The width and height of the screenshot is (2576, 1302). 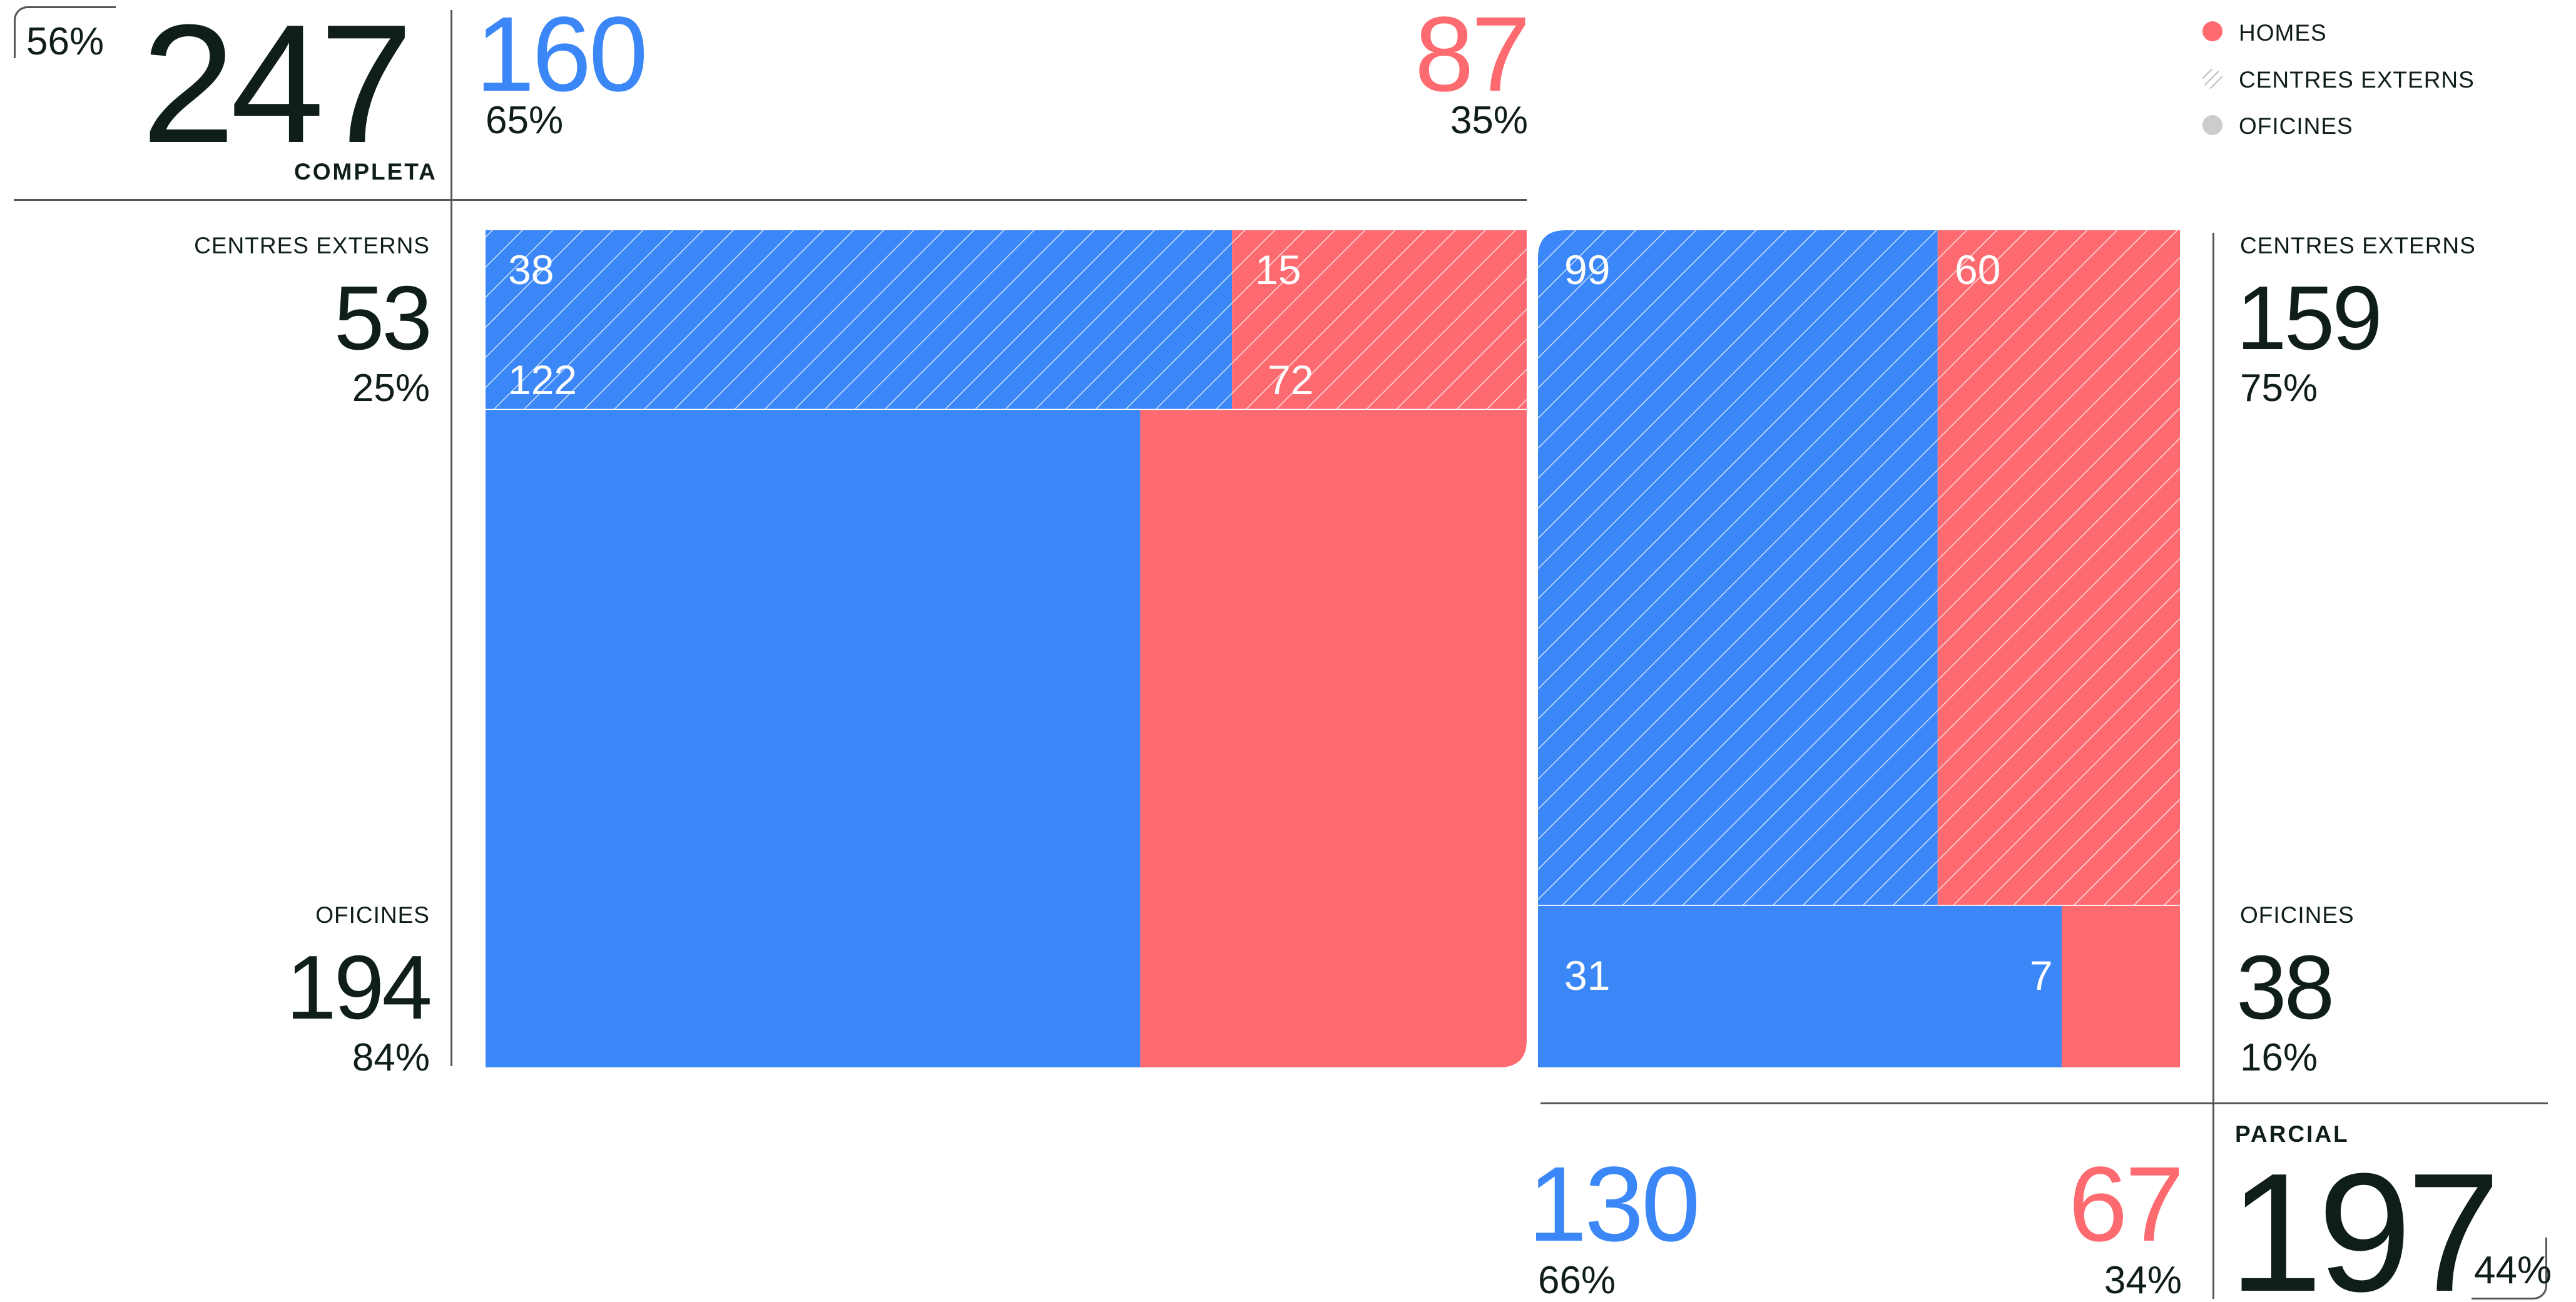 What do you see at coordinates (1489, 120) in the screenshot?
I see `completa-red-pct: 35%` at bounding box center [1489, 120].